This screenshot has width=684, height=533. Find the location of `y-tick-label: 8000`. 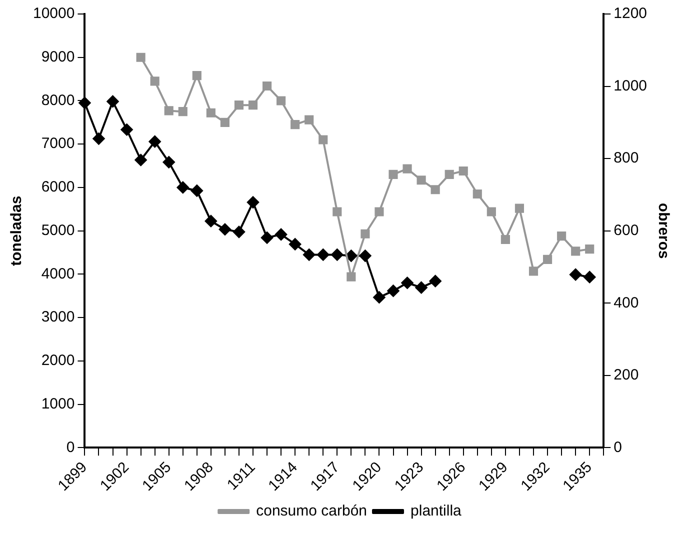

y-tick-label: 8000 is located at coordinates (58, 100).